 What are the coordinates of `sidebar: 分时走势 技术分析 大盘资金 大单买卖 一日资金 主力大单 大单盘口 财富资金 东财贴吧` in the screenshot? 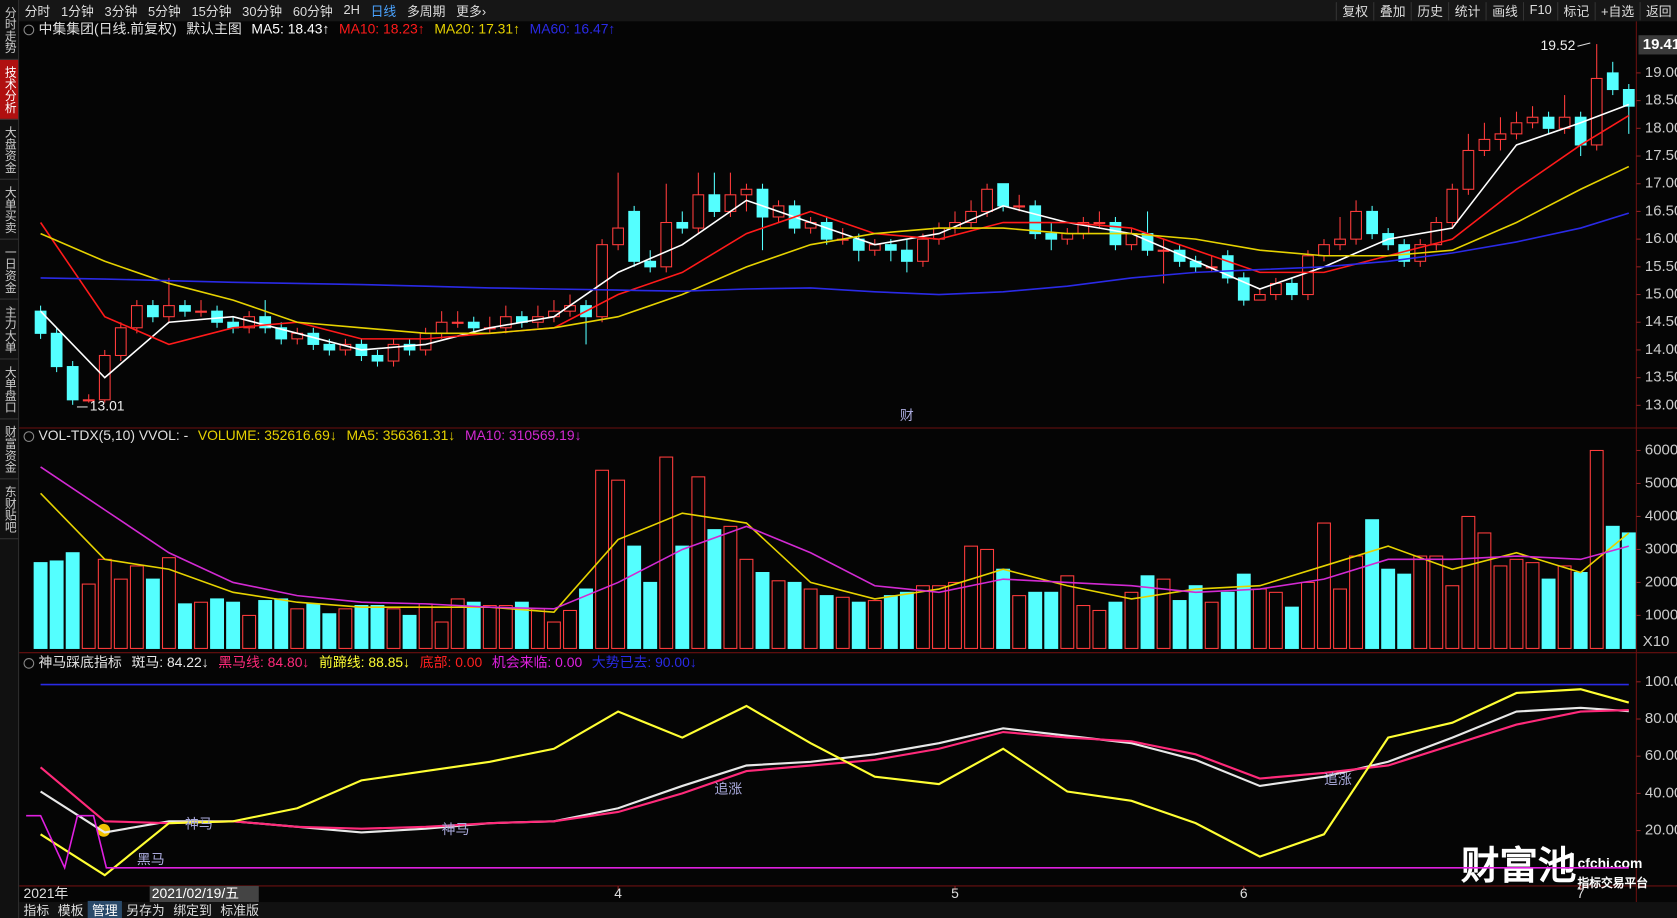 It's located at (10, 459).